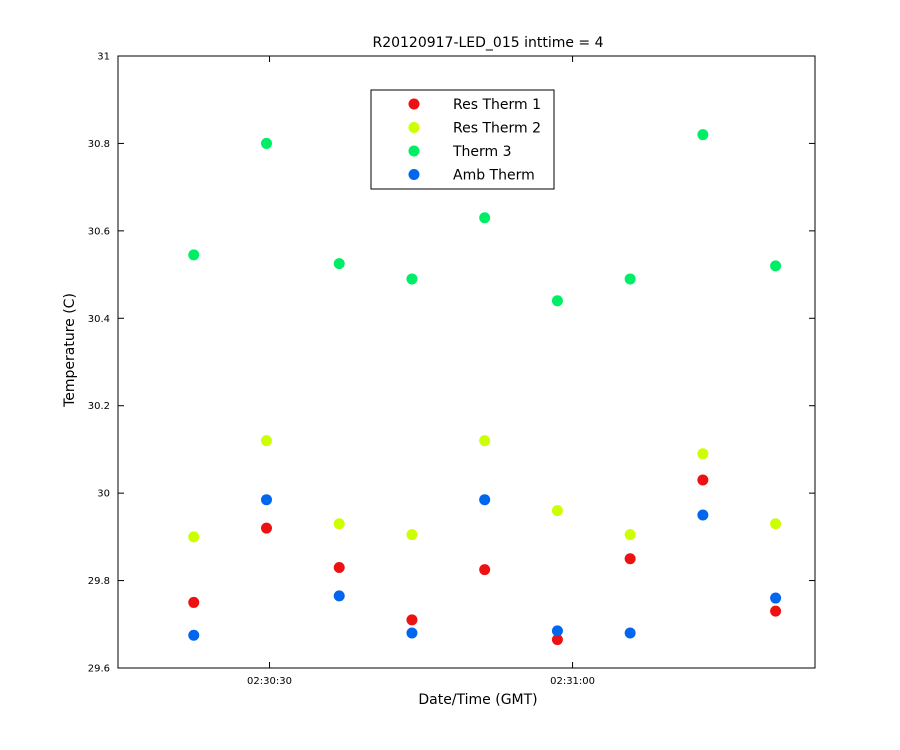 The width and height of the screenshot is (900, 750). I want to click on x-tick-label: 02:31:00, so click(572, 681).